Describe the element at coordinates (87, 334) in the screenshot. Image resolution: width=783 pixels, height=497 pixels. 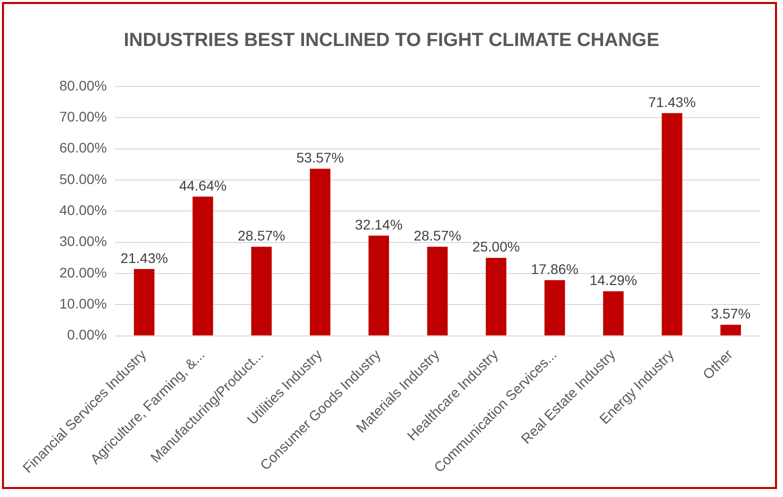
I see `y-tick-label: 0.00%` at that location.